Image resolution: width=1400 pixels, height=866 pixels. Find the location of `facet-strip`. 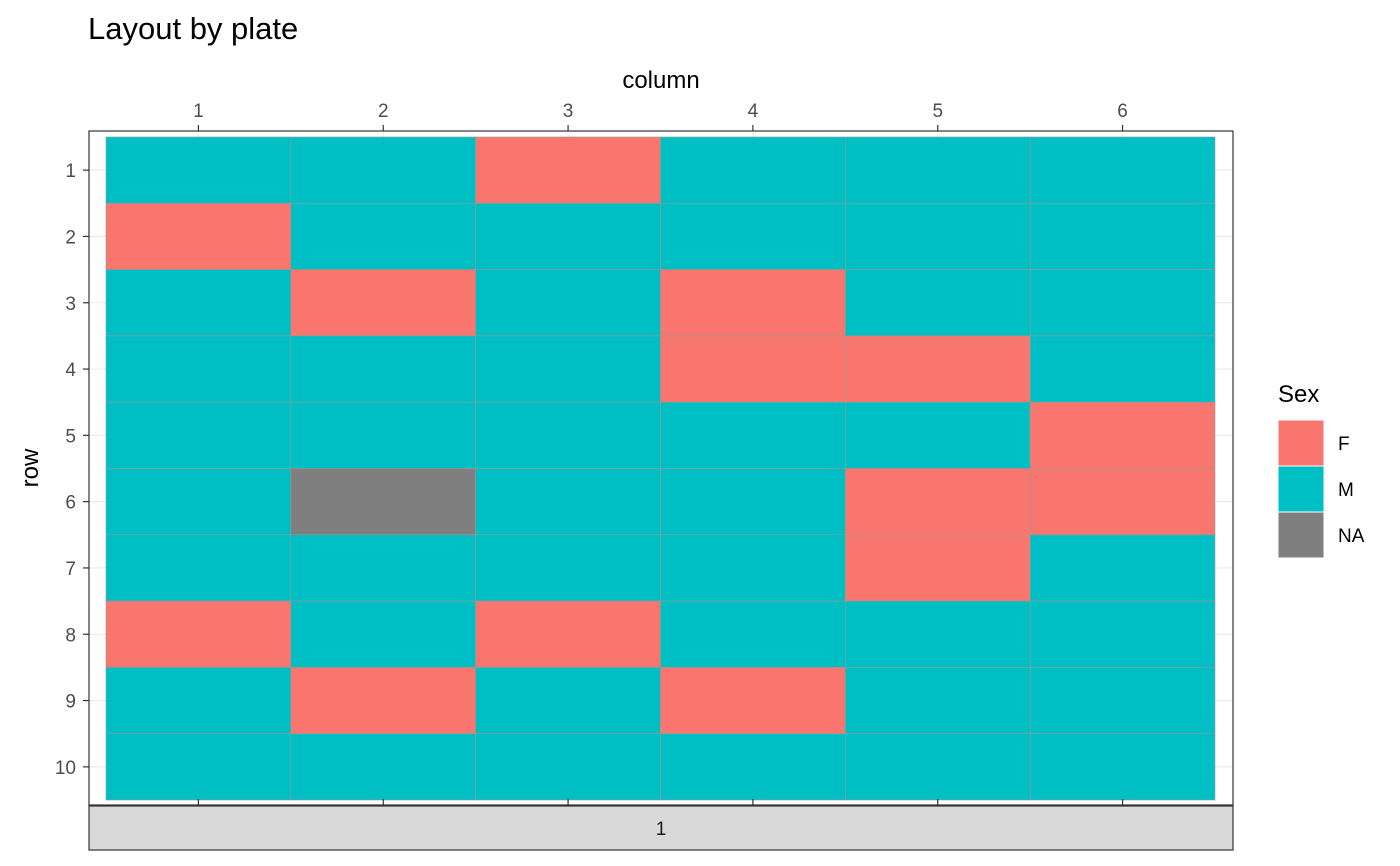

facet-strip is located at coordinates (661, 828).